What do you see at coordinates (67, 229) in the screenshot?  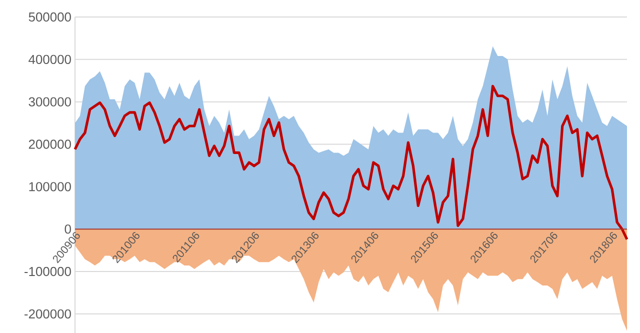 I see `y-tick-label: 0` at bounding box center [67, 229].